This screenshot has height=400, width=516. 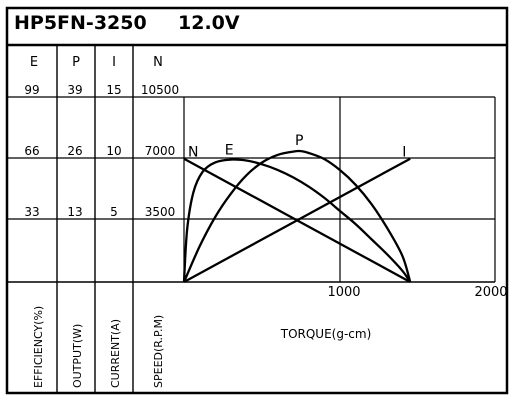 What do you see at coordinates (114, 212) in the screenshot?
I see `tick-i-5: 5` at bounding box center [114, 212].